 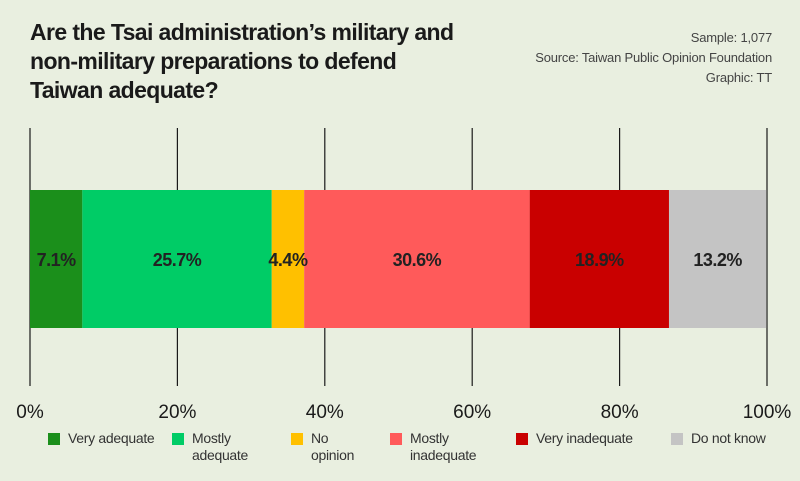 What do you see at coordinates (390, 260) in the screenshot?
I see `bar-value-labels: 7.1% 25.7% 4.4% 30.6% 18.9% 13.2%` at bounding box center [390, 260].